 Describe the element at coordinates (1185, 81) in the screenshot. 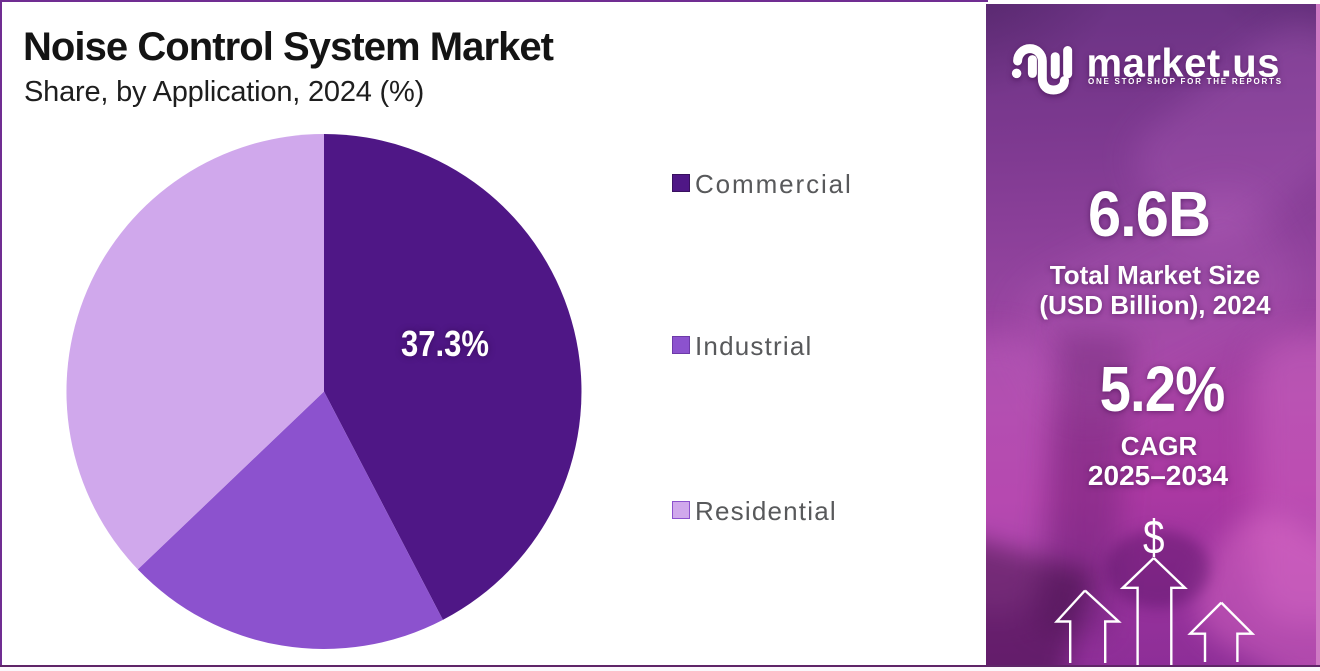

I see `svg-text: ONE STOP SHOP FOR THE REPORTS` at that location.